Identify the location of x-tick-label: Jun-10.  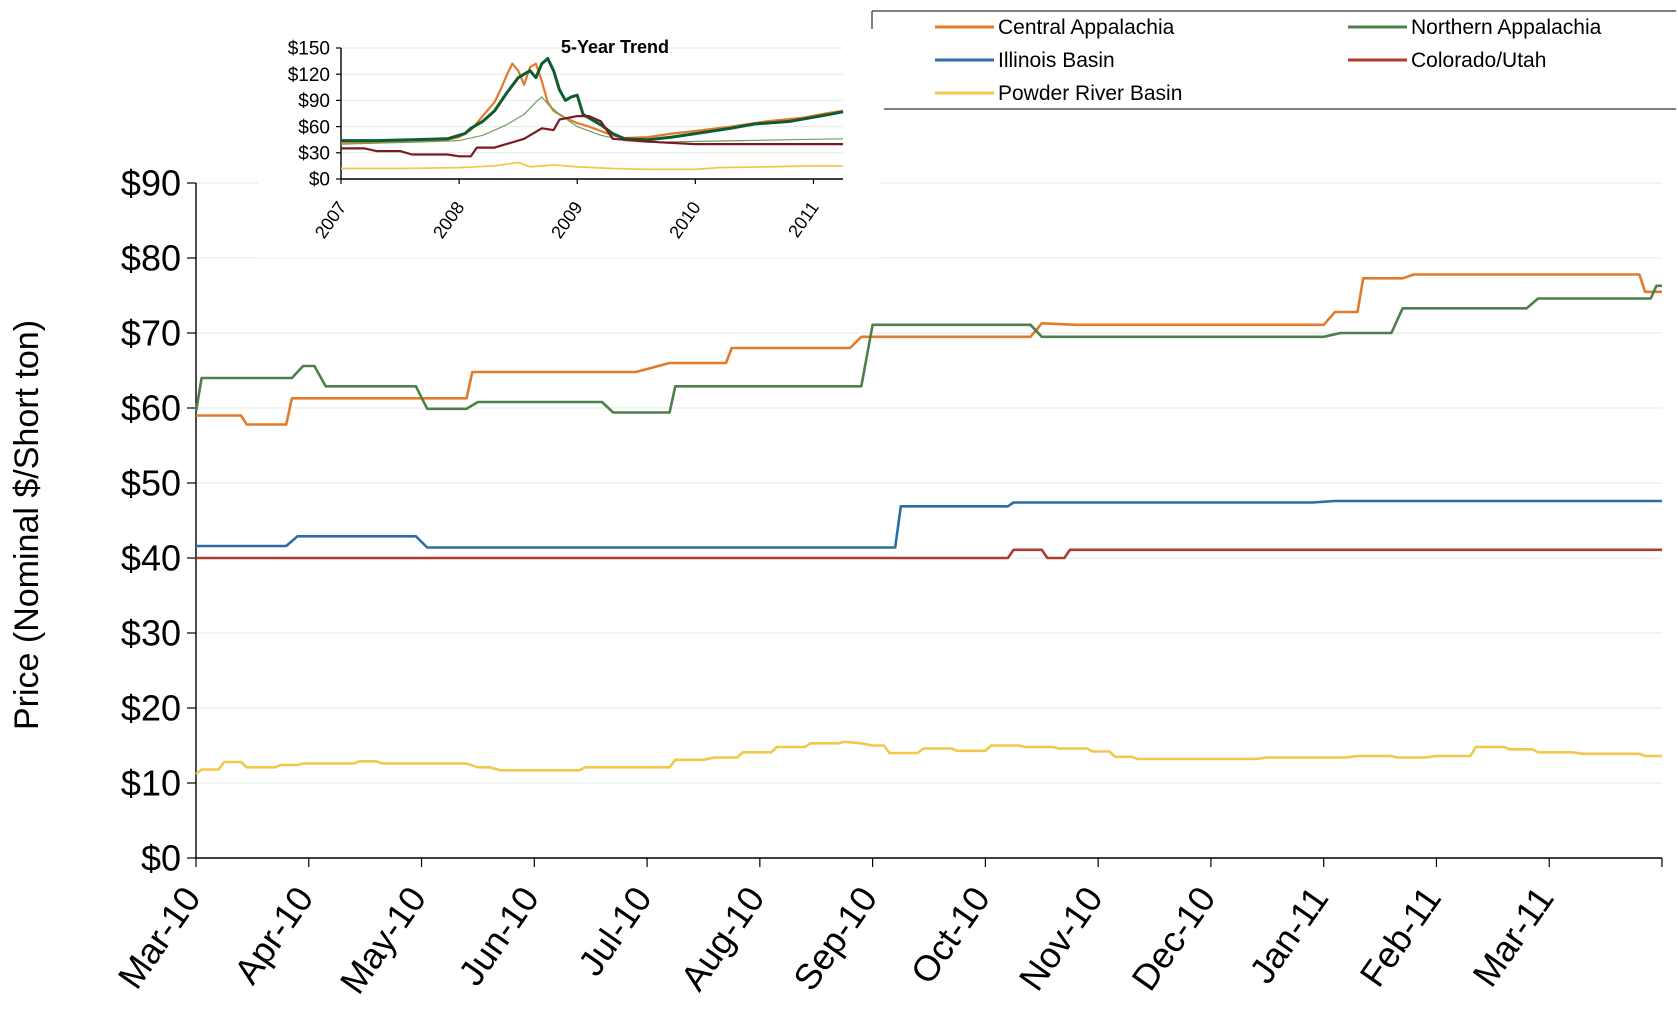
(498, 936).